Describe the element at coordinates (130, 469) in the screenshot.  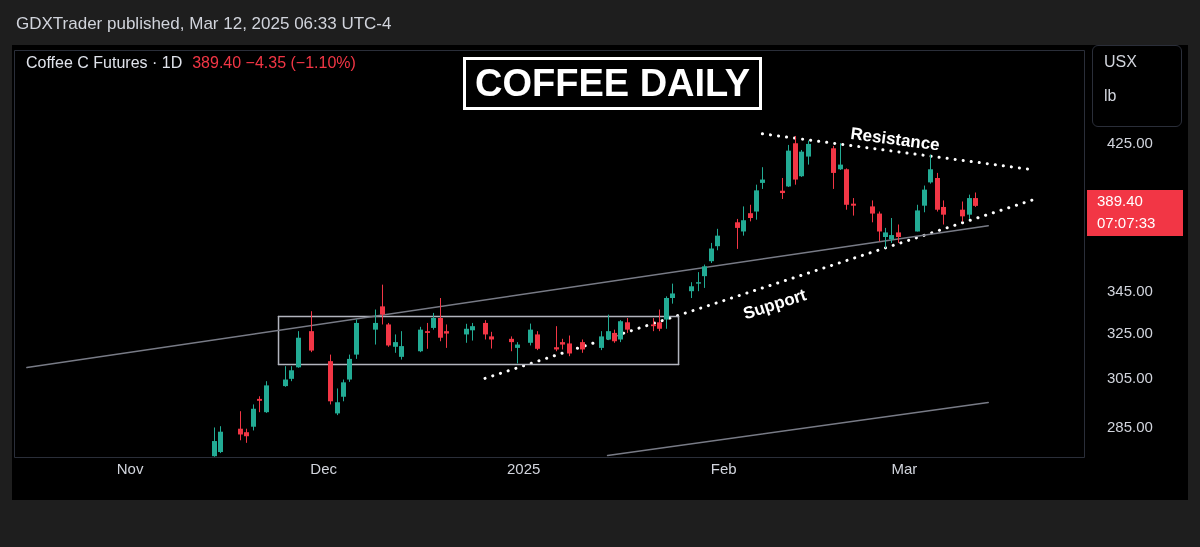
I see `x-tick-label: Nov` at that location.